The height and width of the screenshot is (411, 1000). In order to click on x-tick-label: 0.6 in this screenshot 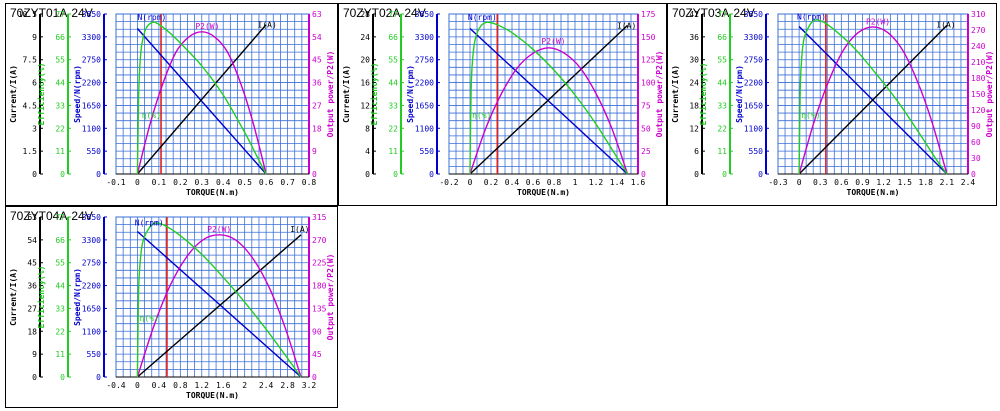, I will do `click(533, 182)`.